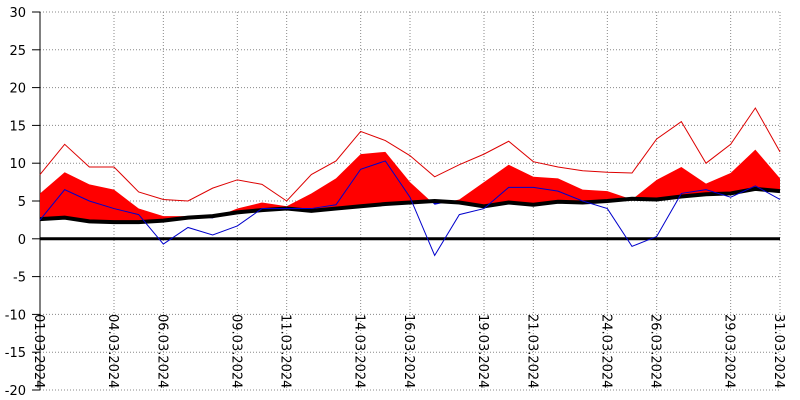 The height and width of the screenshot is (400, 800). I want to click on x-tick-label: 24.03.2024, so click(605, 351).